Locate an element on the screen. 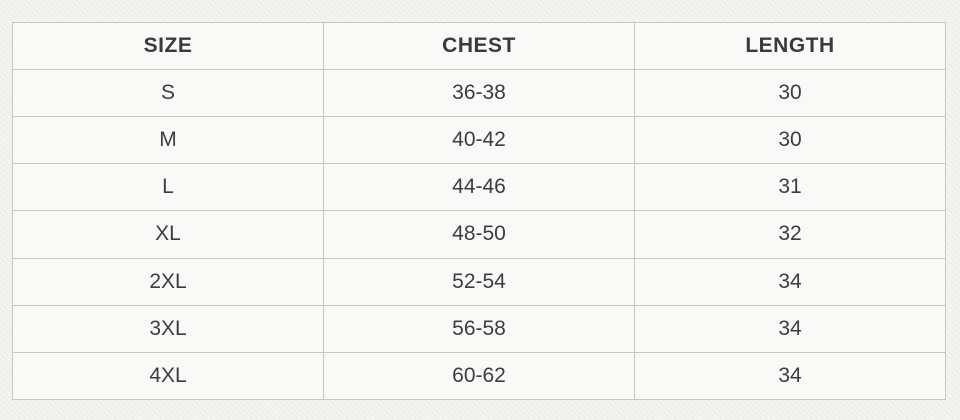 The image size is (960, 420). chest-cell: 44-46 is located at coordinates (479, 187).